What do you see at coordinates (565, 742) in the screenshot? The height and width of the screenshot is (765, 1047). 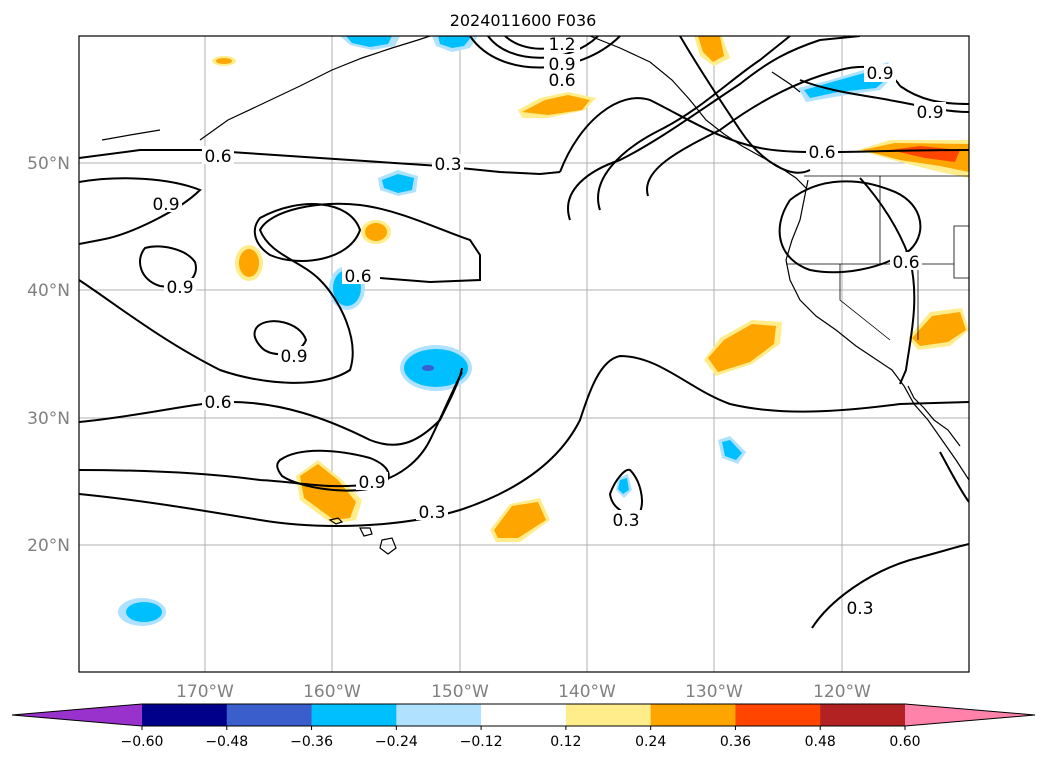 I see `colorbar-tick-label: 0.12` at bounding box center [565, 742].